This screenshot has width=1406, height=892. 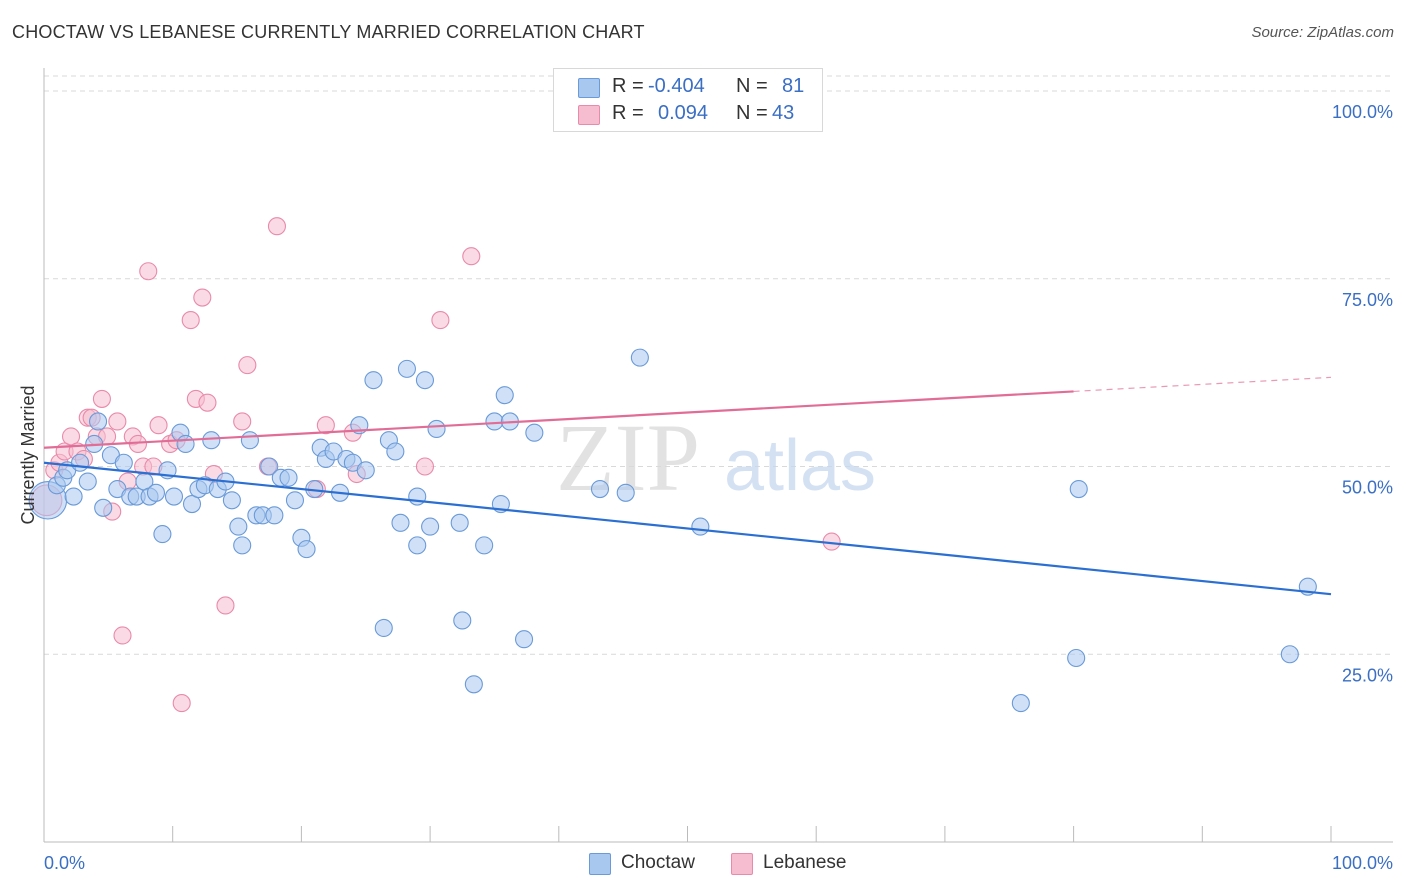 I want to click on legend-n-value: 43, so click(x=783, y=113).